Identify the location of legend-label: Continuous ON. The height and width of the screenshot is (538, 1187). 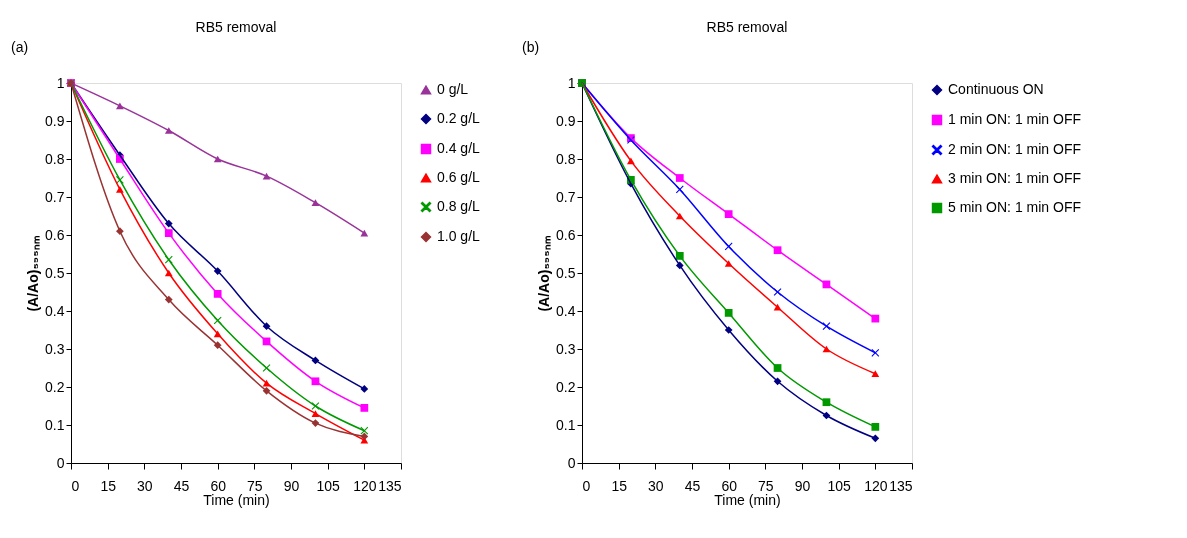
(996, 89).